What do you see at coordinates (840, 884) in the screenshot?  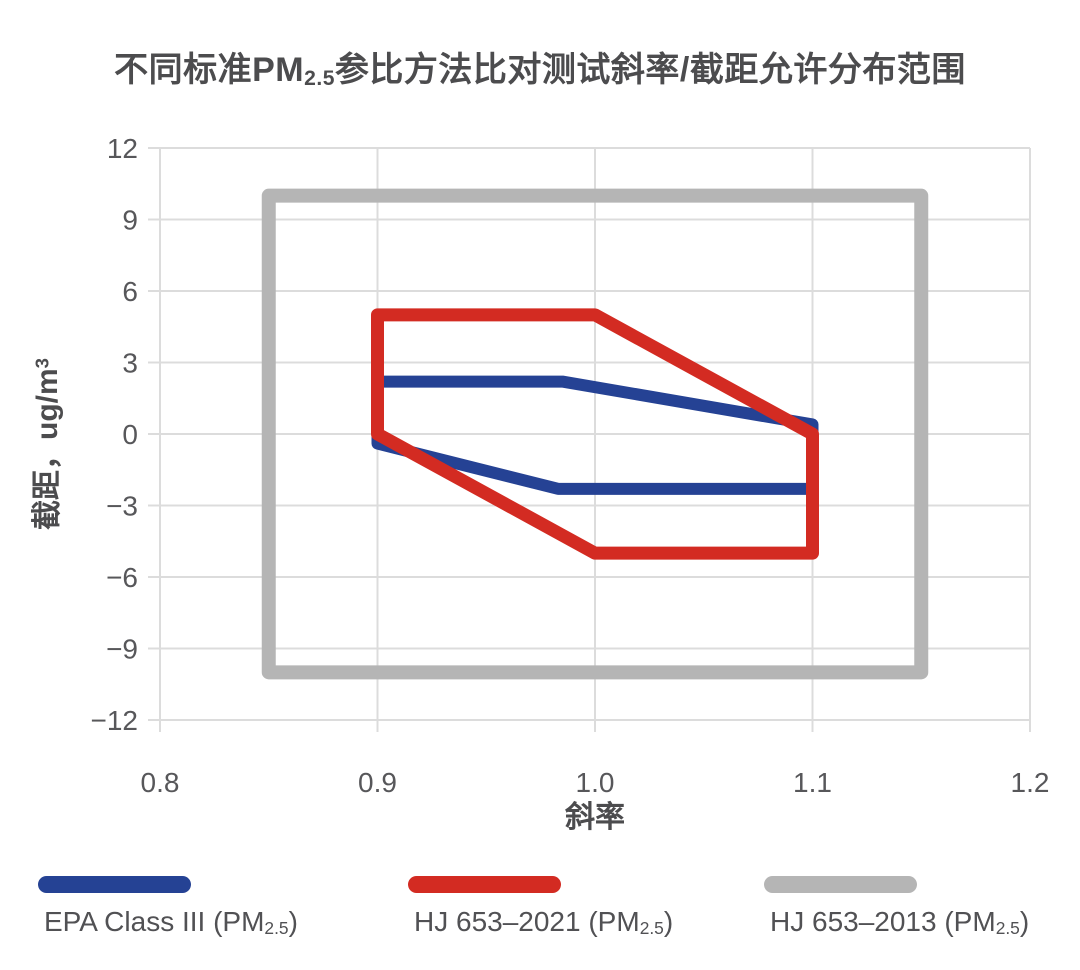 I see `legend-swatch-hj-653-2013` at bounding box center [840, 884].